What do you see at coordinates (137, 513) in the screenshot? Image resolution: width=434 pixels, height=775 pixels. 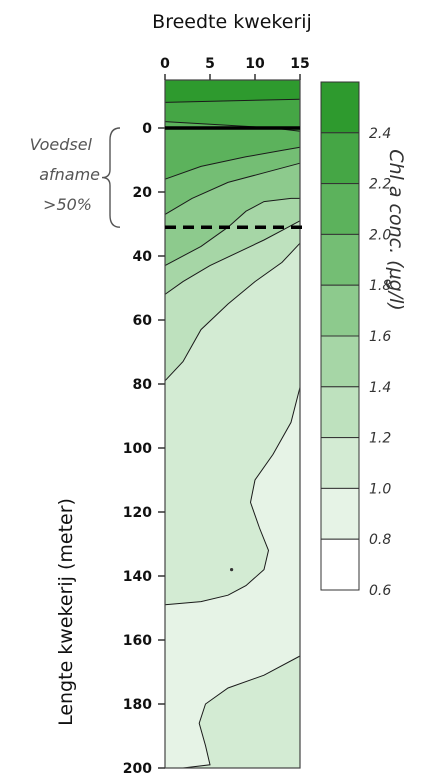 I see `y-tick-label: 120` at bounding box center [137, 513].